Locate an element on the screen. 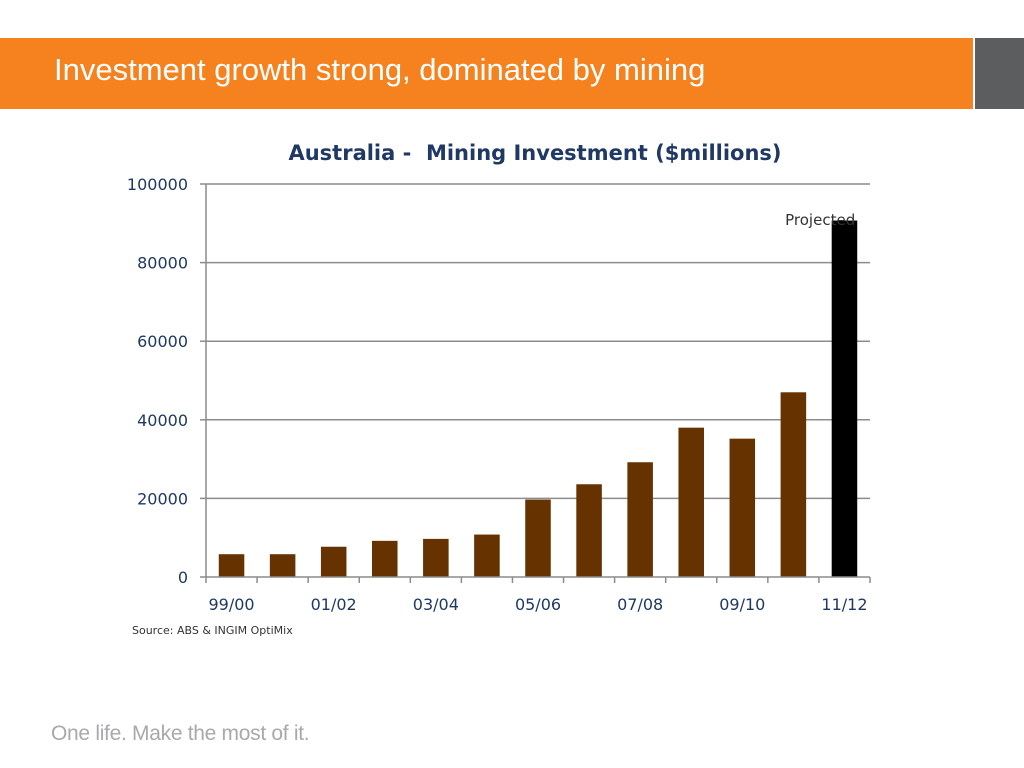 This screenshot has height=768, width=1024. tagline: One life. Make the most of it. is located at coordinates (180, 733).